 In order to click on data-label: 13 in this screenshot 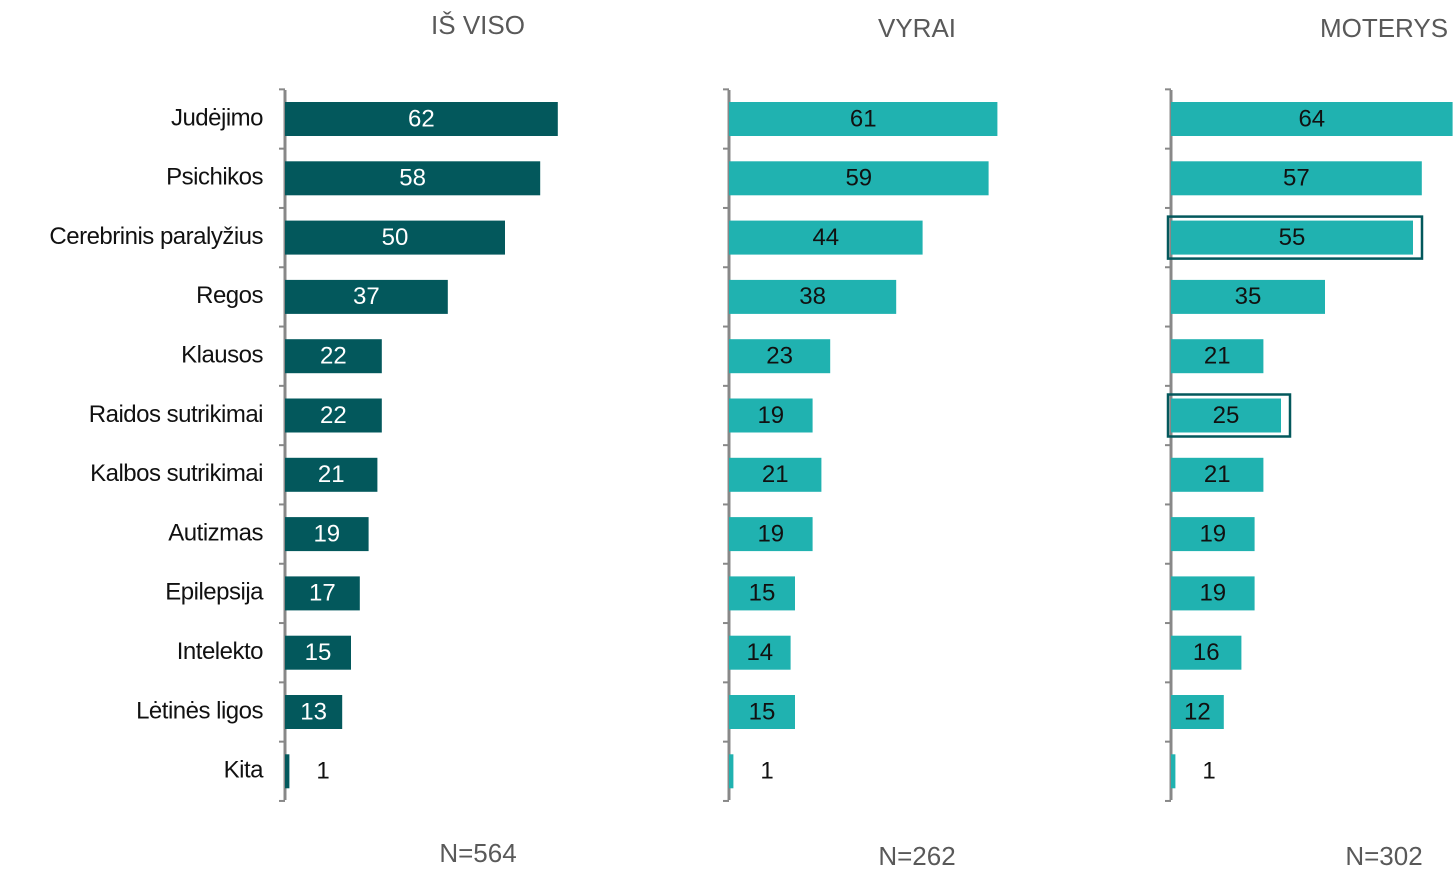, I will do `click(313, 711)`.